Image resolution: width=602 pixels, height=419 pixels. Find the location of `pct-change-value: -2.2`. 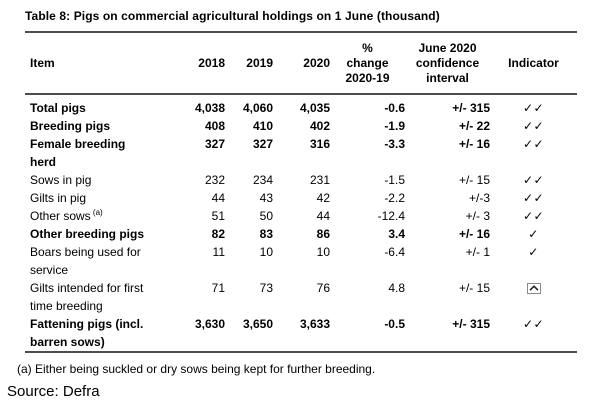

pct-change-value: -2.2 is located at coordinates (394, 198).